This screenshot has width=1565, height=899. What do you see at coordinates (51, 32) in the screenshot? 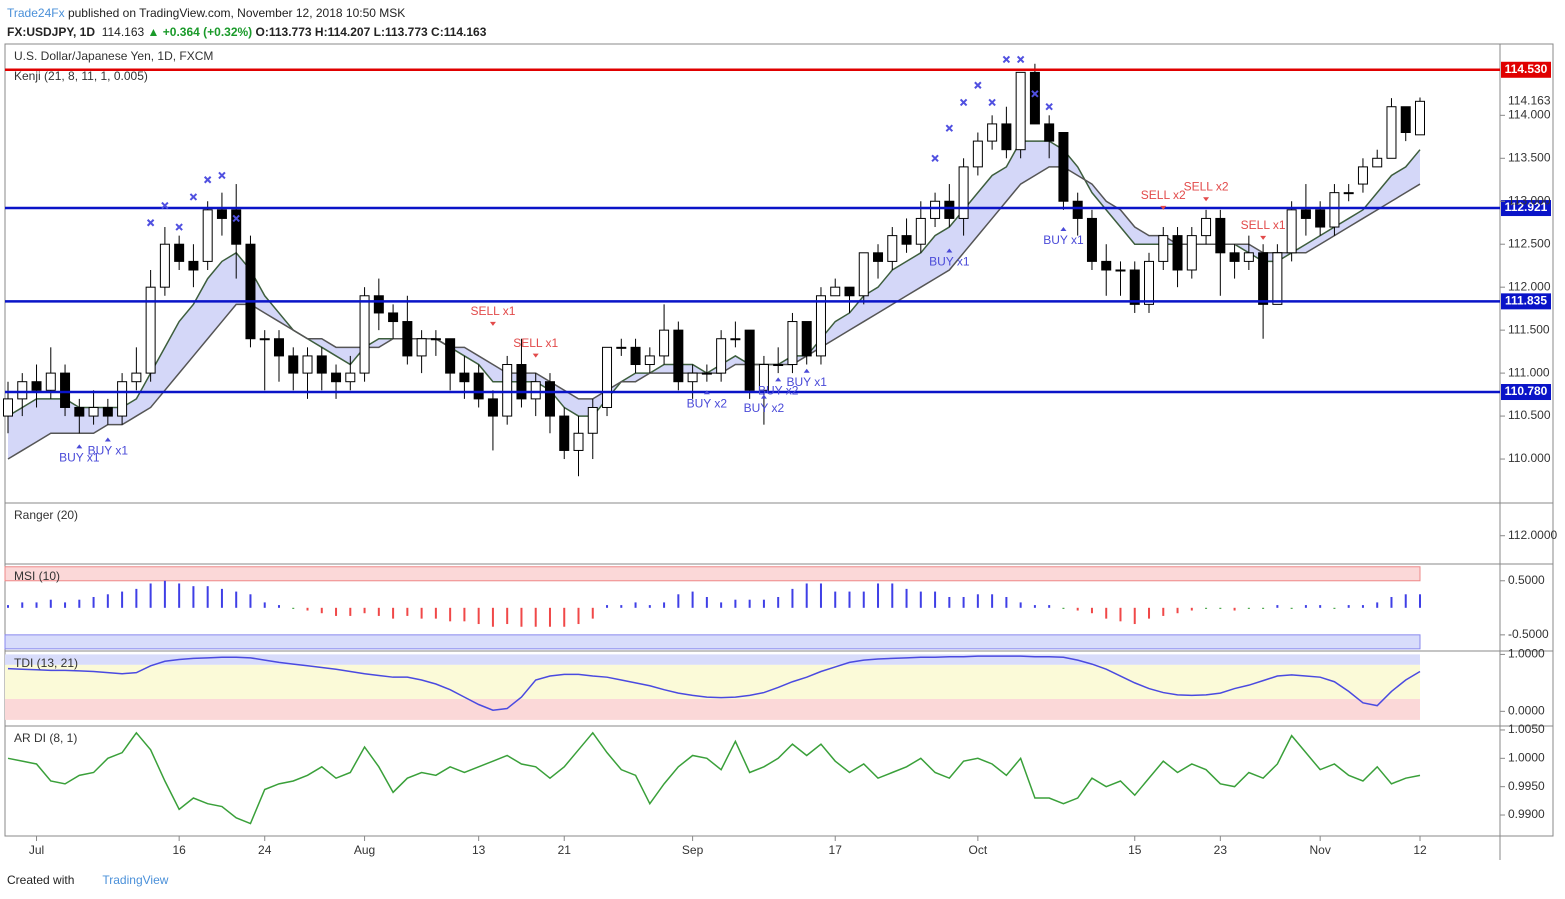
I see `symbol: FX:USDJPY, 1D` at bounding box center [51, 32].